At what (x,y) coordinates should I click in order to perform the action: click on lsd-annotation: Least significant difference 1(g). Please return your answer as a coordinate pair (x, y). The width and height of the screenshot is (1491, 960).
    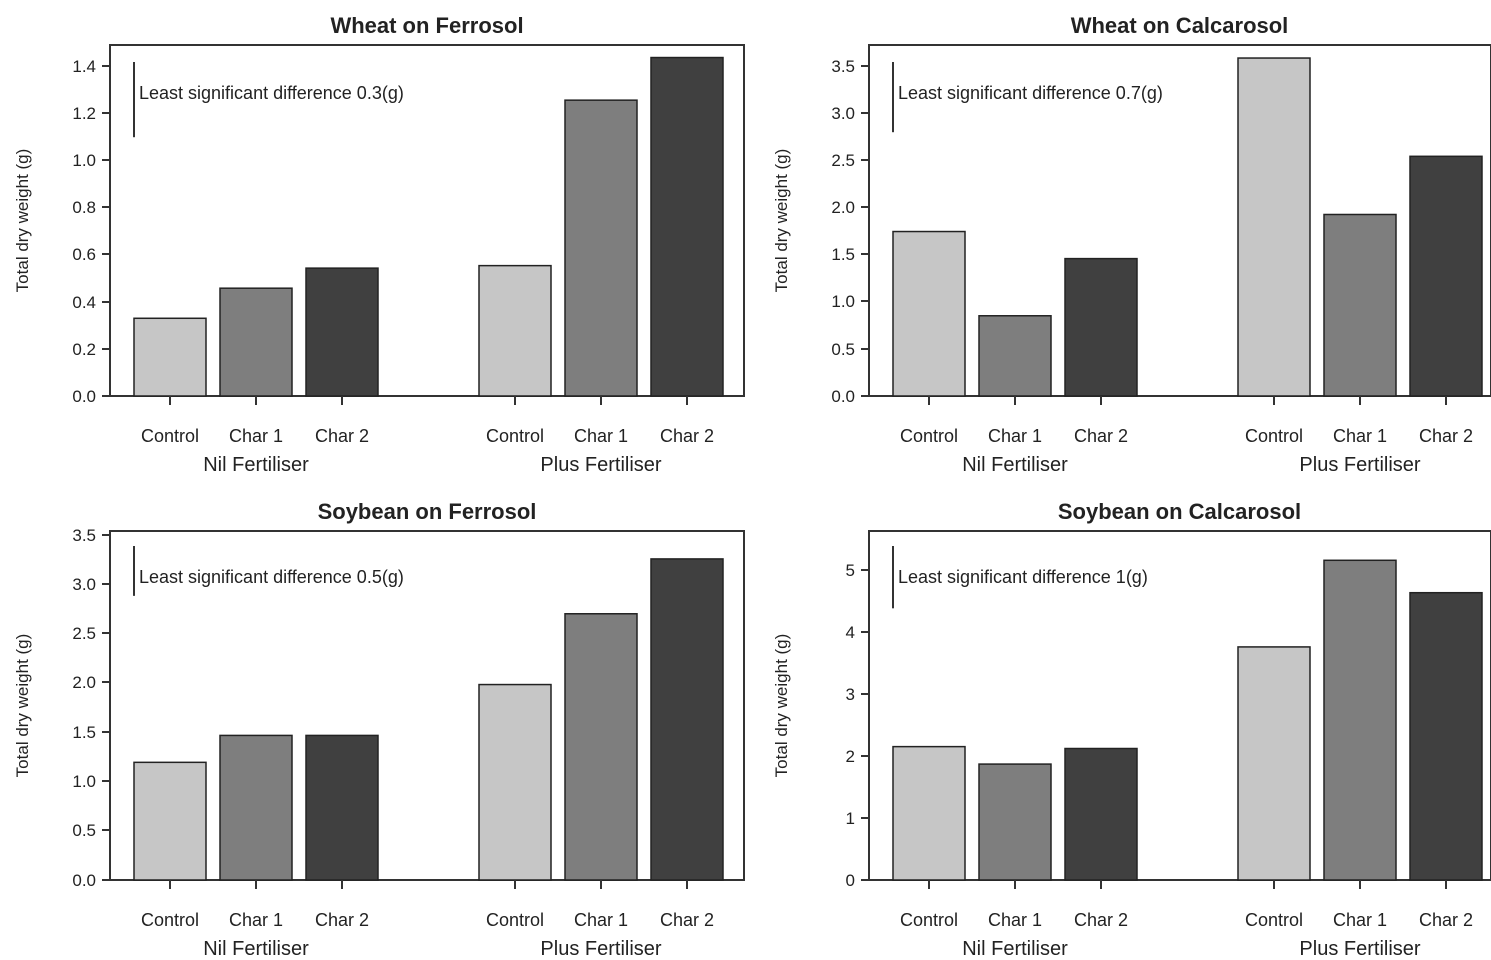
    Looking at the image, I should click on (1023, 577).